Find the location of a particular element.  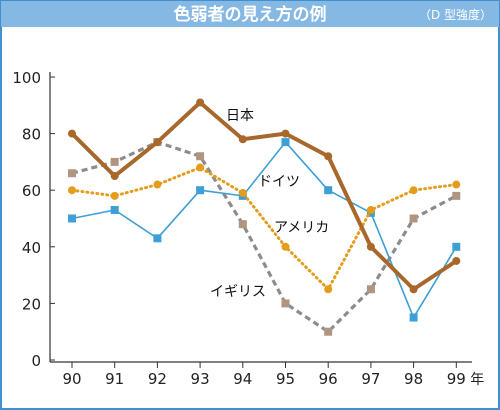

x-tick-label: 96 is located at coordinates (328, 379).